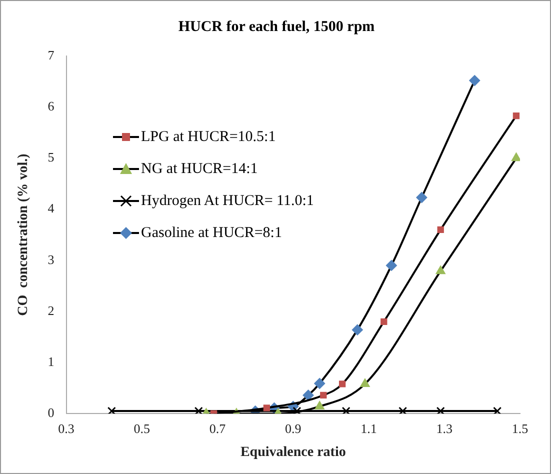 The image size is (551, 474). I want to click on x-tick-label: 0.7, so click(217, 428).